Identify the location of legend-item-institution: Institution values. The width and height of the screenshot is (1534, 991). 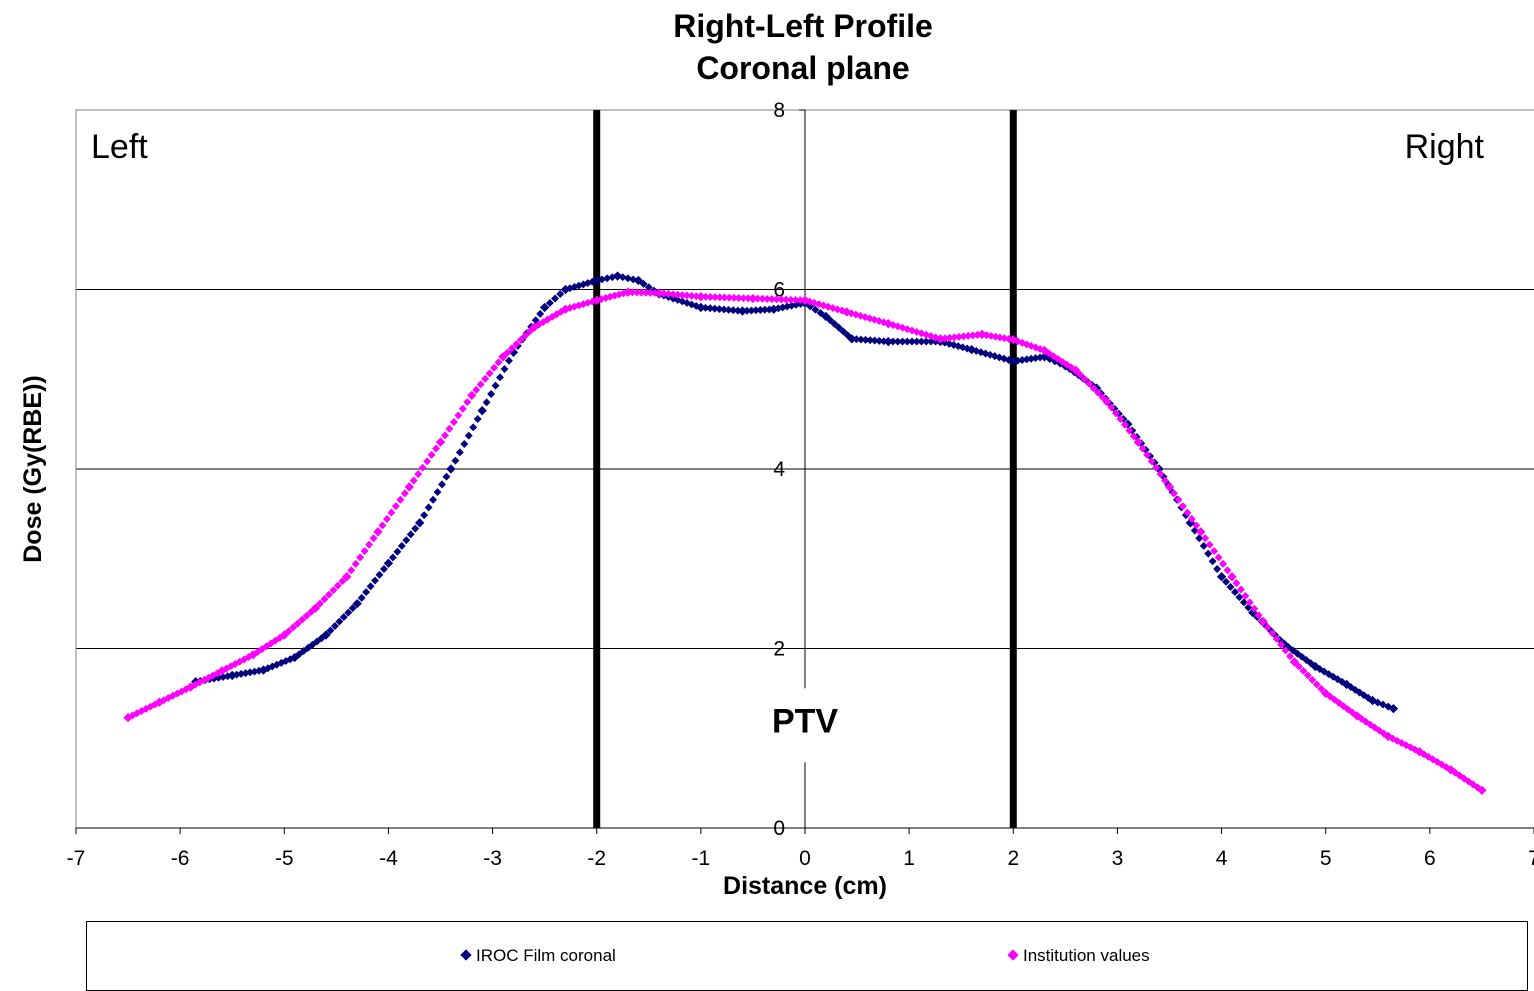
(1078, 956).